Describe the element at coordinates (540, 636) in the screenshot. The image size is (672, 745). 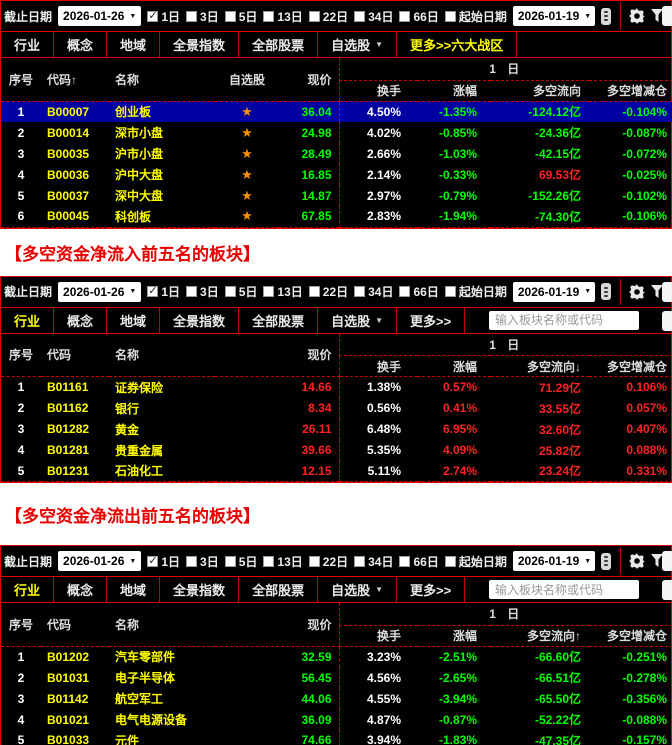
I see `col-header-flow: 多空流向↑` at that location.